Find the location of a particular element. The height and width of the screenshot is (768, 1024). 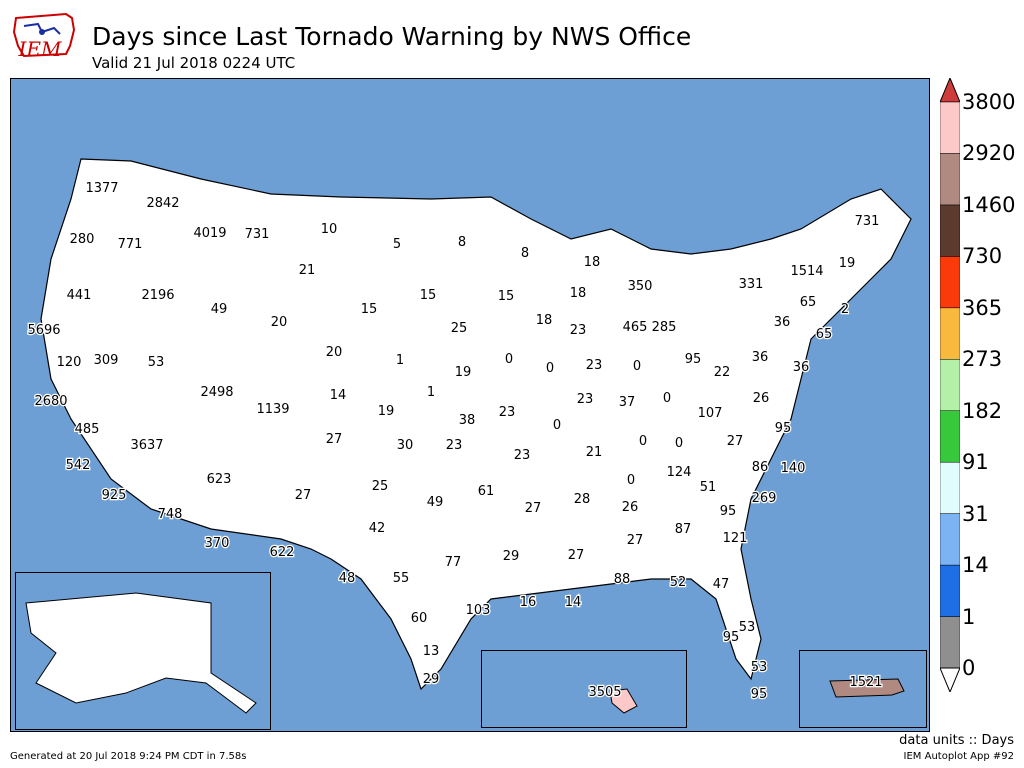

office-value-label: 53 is located at coordinates (759, 667).